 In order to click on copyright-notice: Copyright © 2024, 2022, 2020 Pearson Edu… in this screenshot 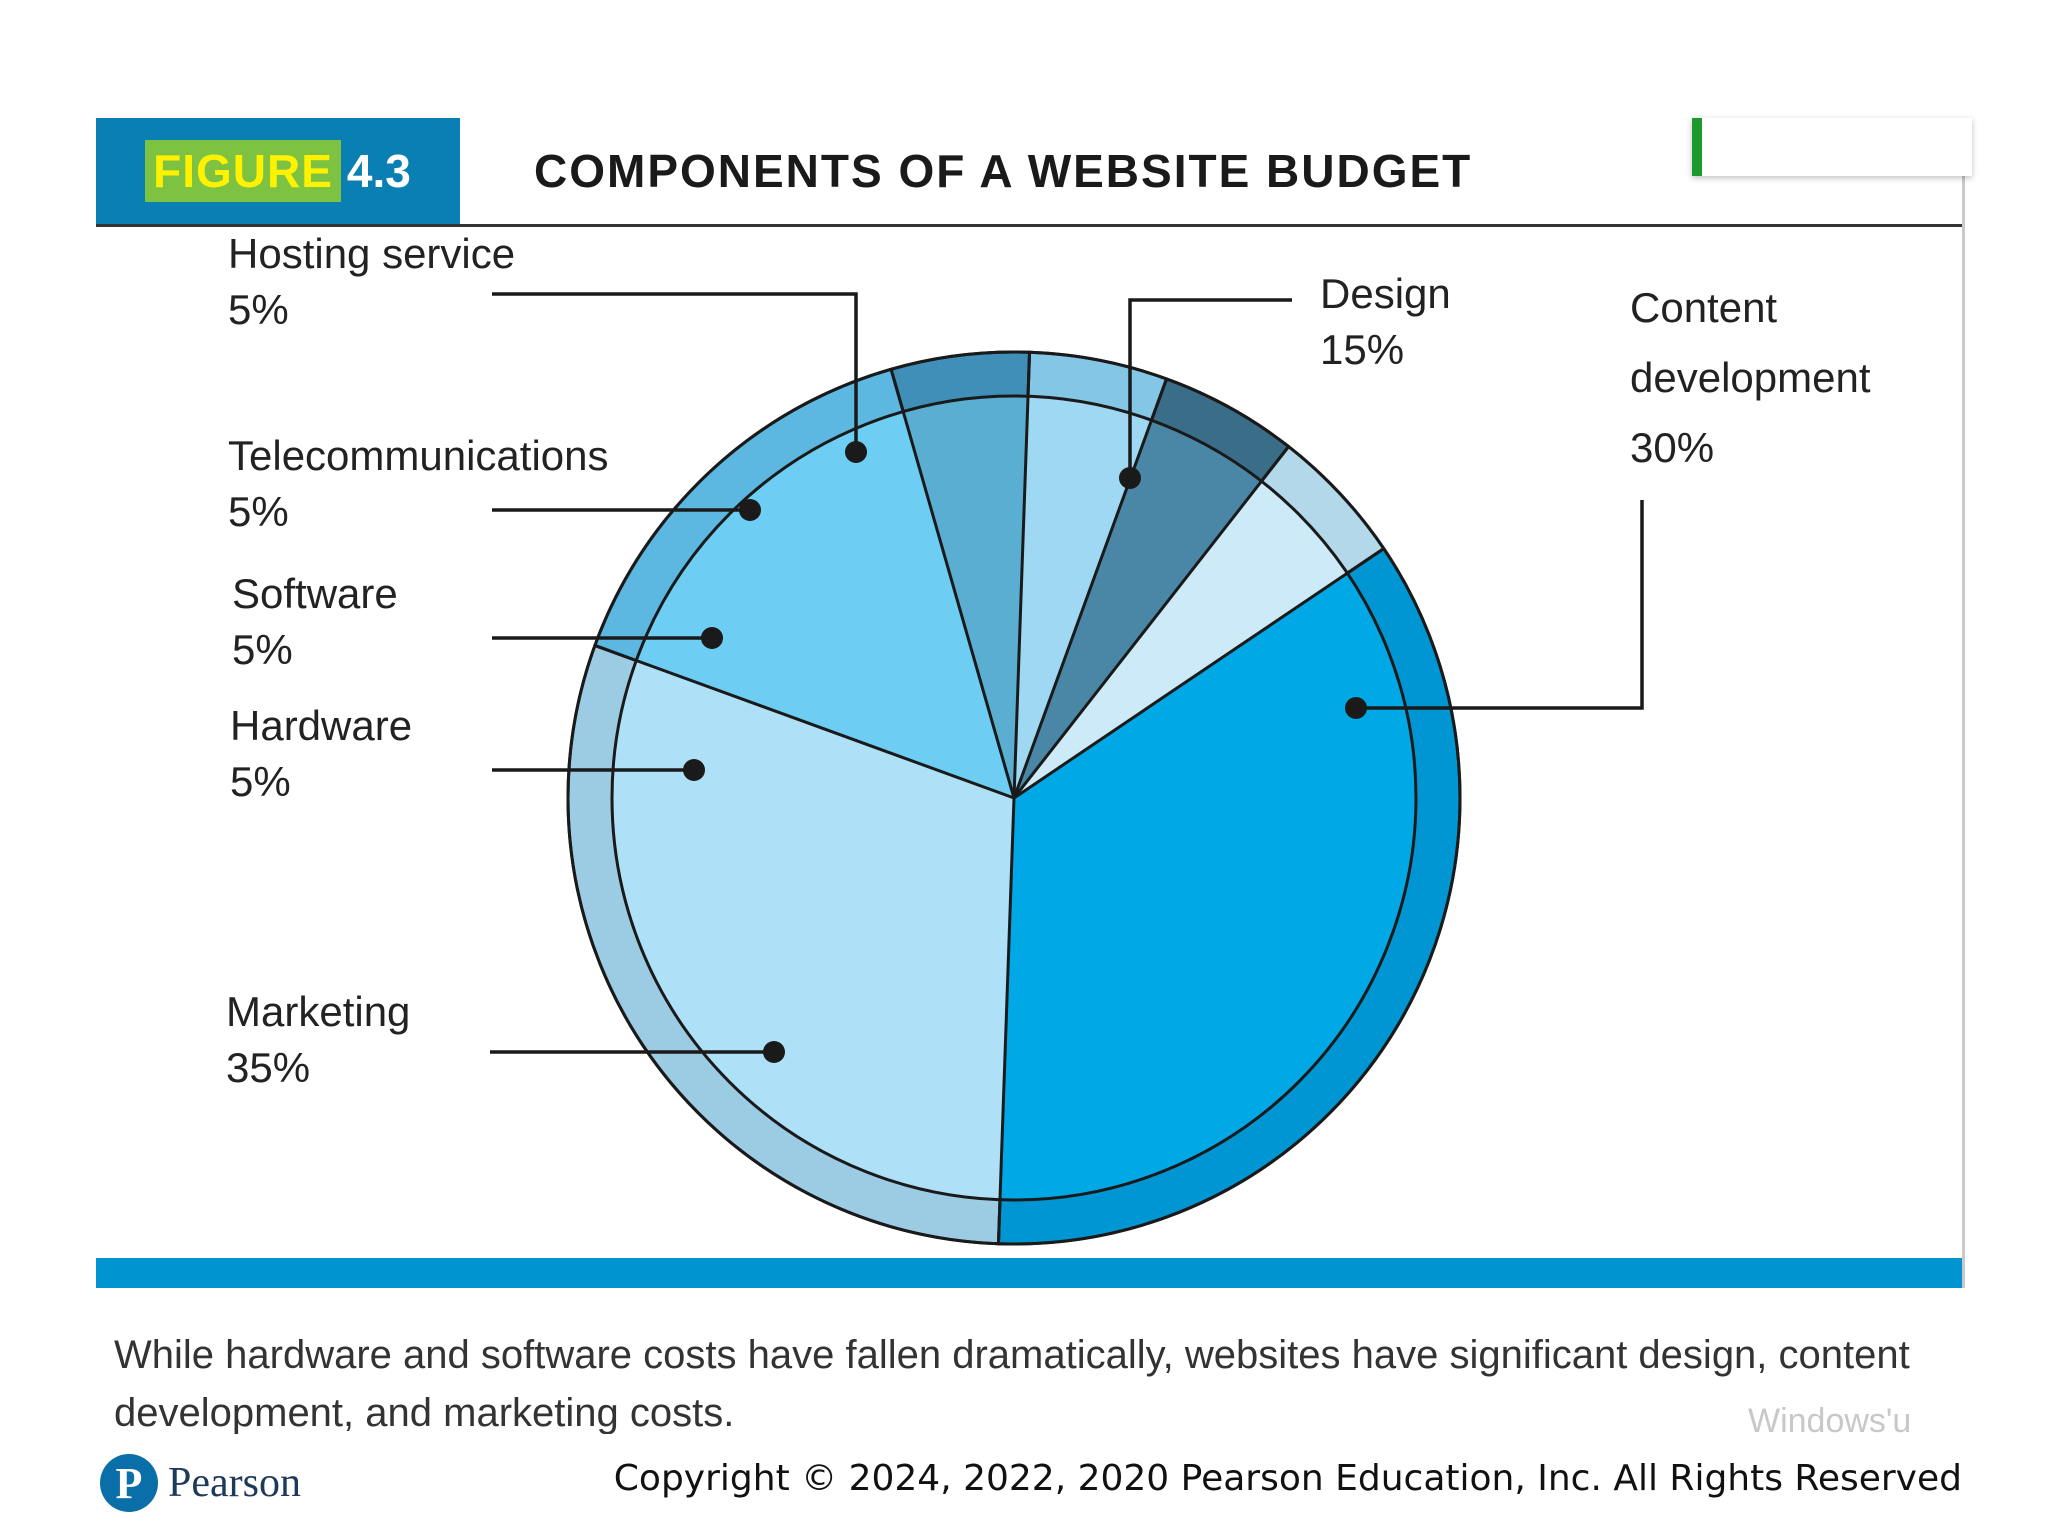, I will do `click(1287, 1478)`.